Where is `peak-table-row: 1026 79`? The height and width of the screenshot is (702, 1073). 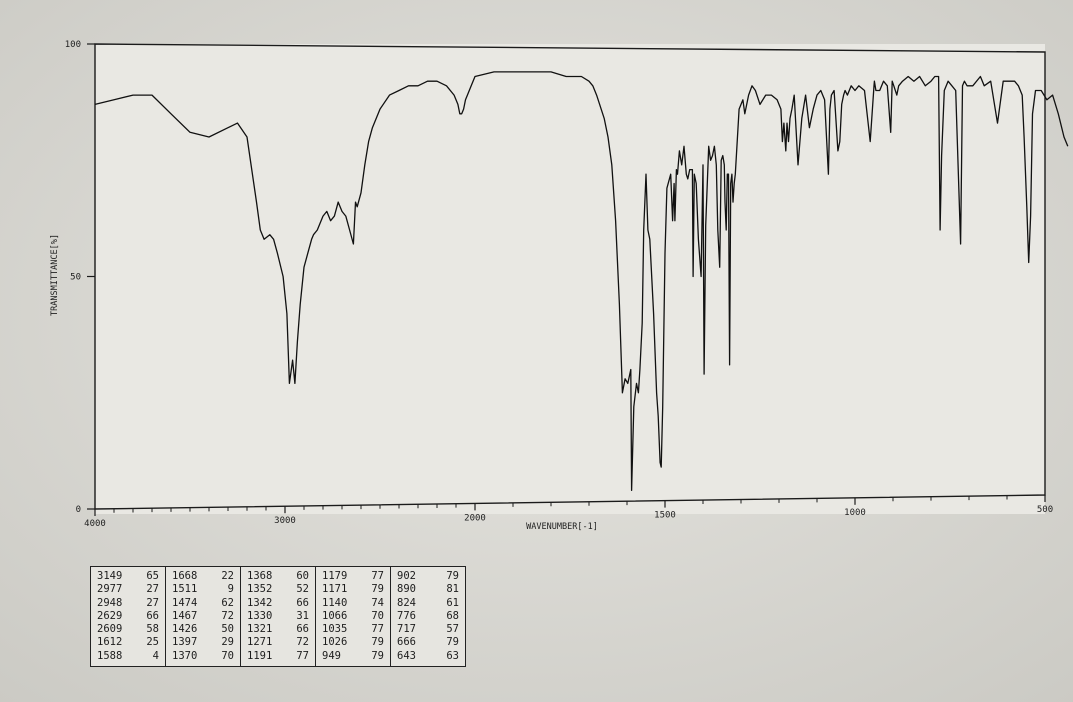
peak-table-row: 1026 79 is located at coordinates (353, 642).